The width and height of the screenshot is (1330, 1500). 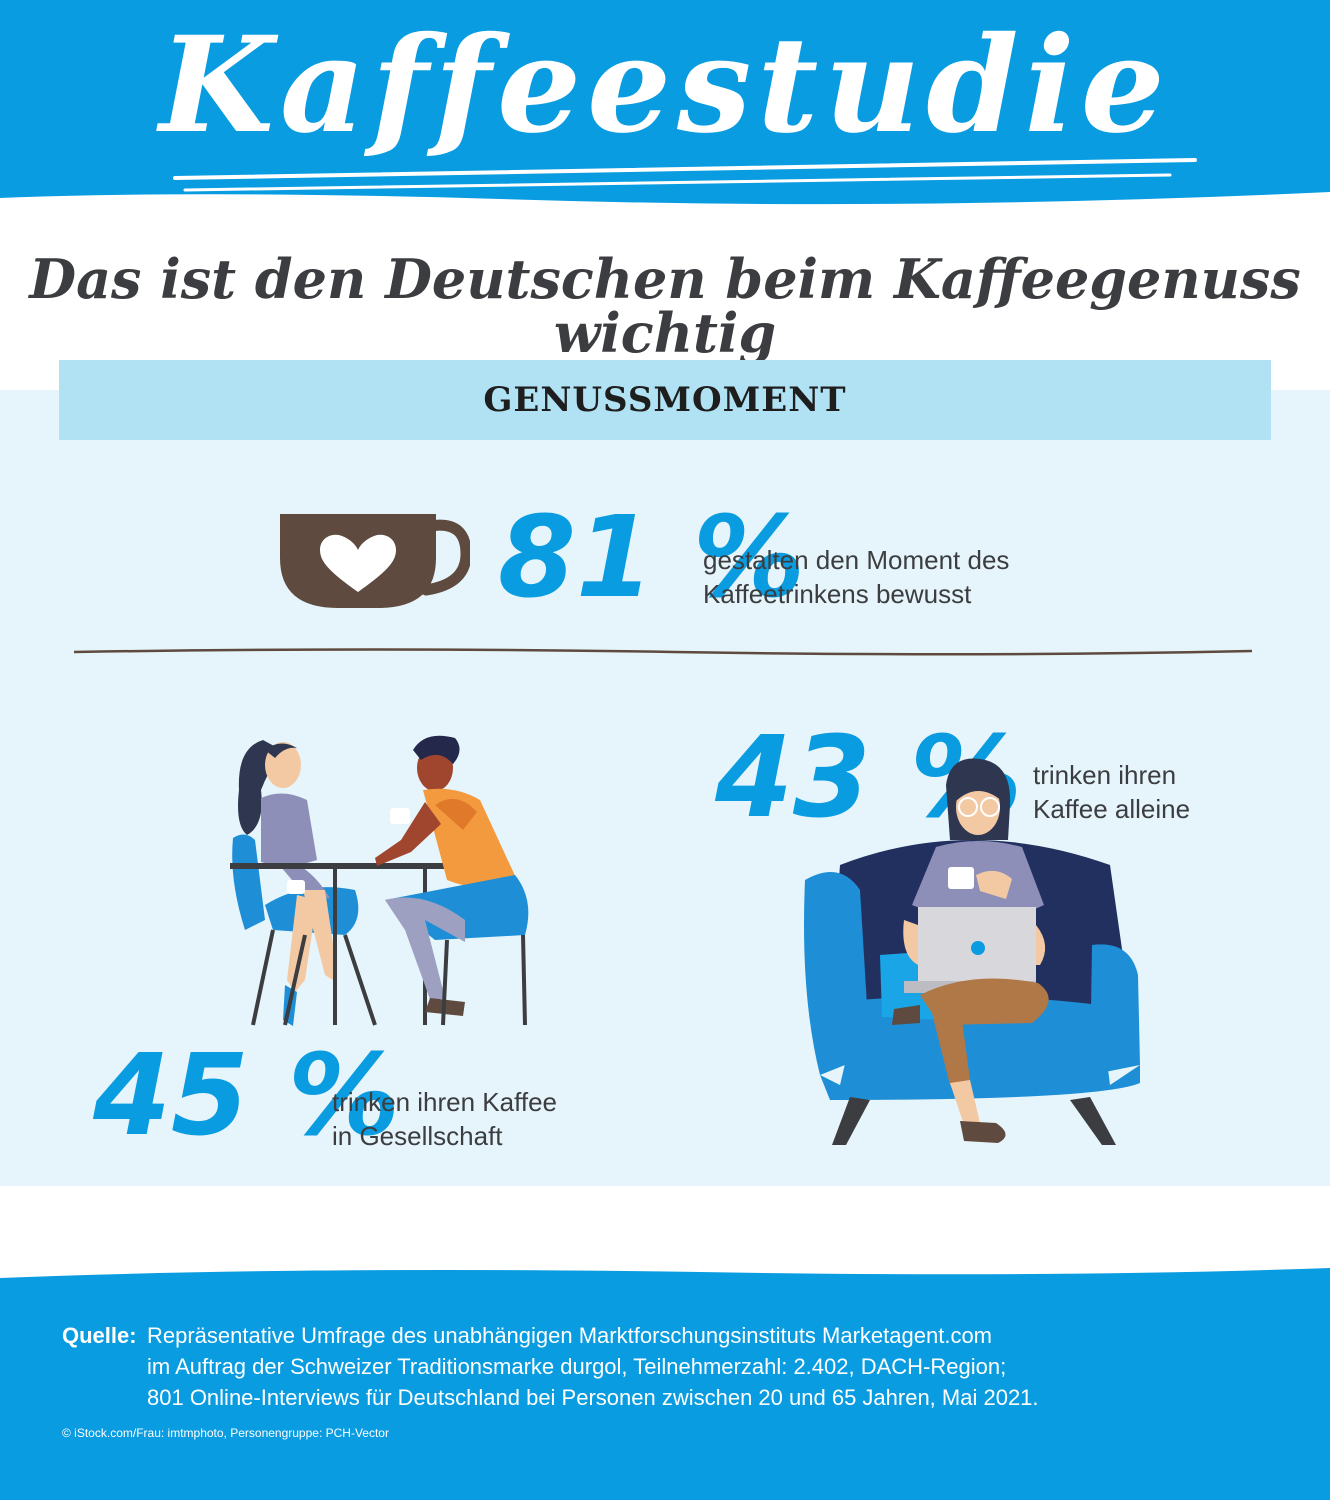 I want to click on stat-81-value: 81 %, so click(x=652, y=558).